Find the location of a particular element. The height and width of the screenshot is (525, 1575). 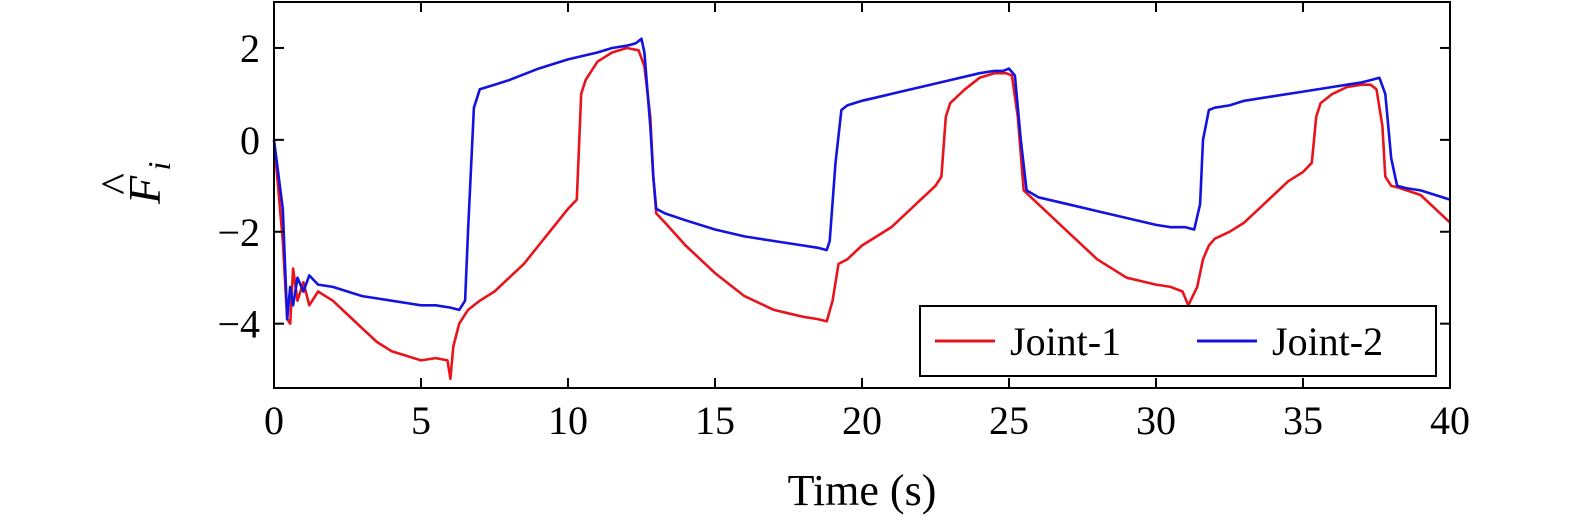

legend-box is located at coordinates (1178, 341).